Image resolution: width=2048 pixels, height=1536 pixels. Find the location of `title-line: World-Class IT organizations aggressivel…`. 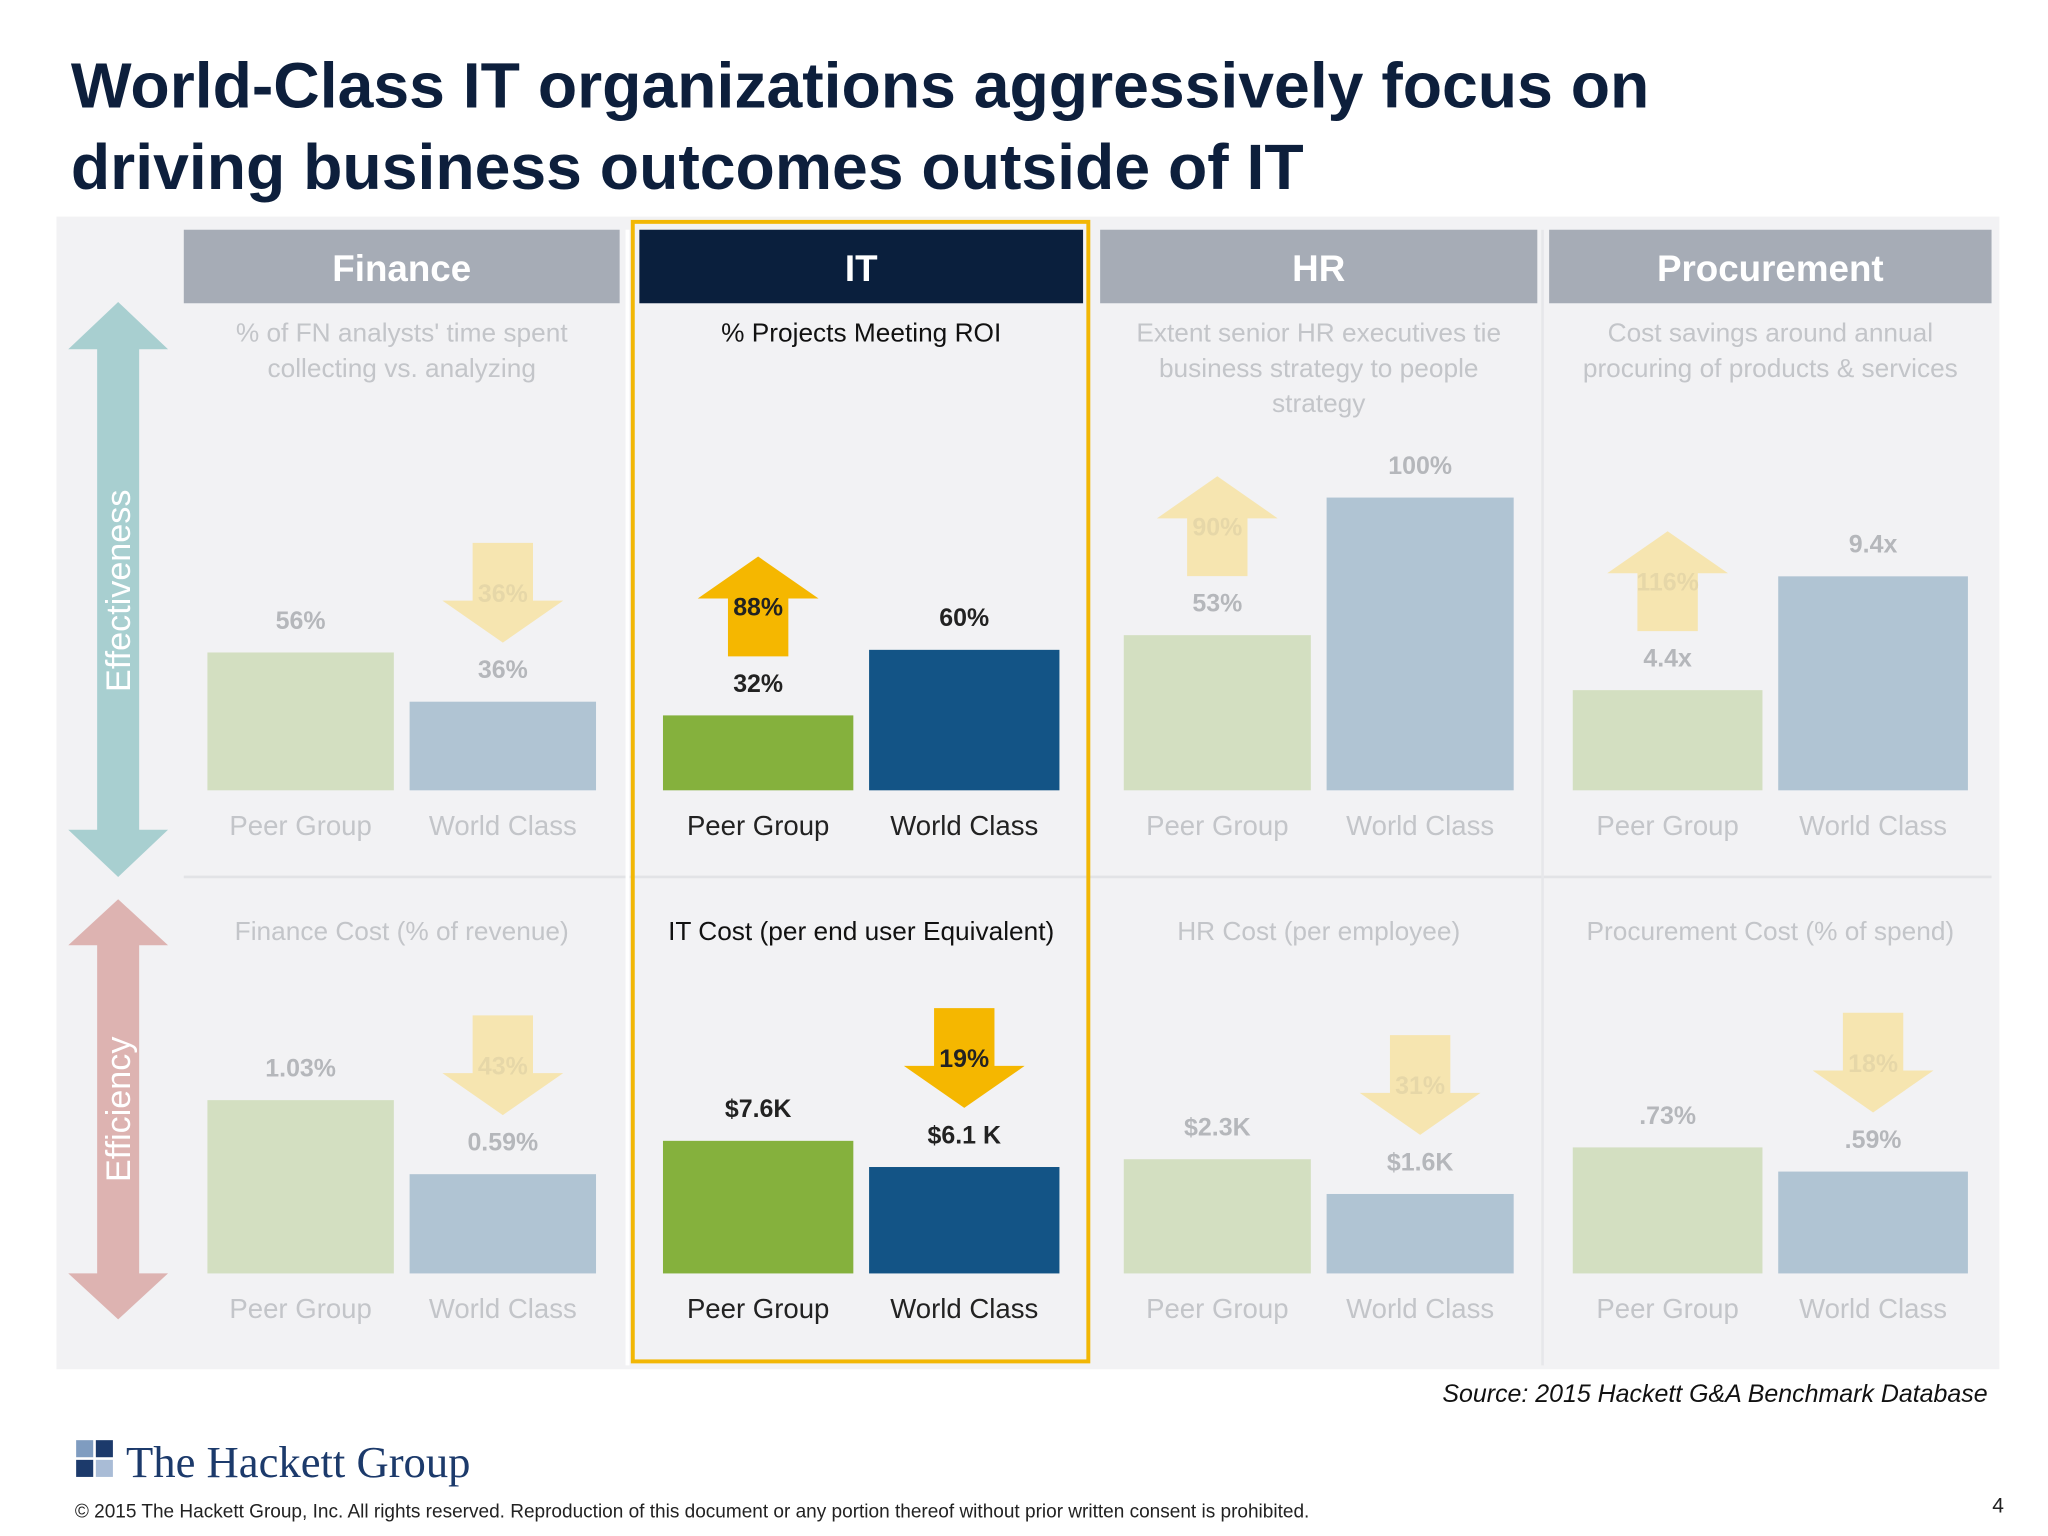

title-line: World-Class IT organizations aggressivel… is located at coordinates (860, 86).